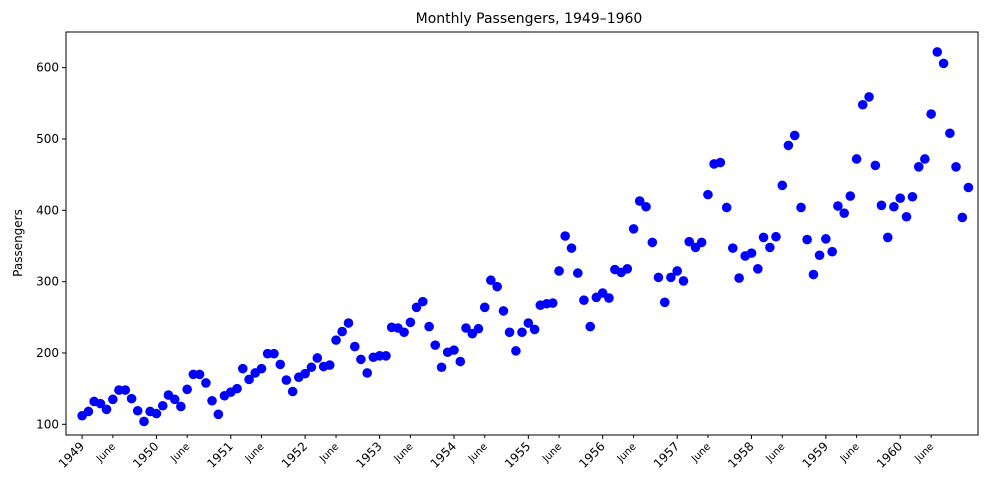 The height and width of the screenshot is (490, 989). Describe the element at coordinates (529, 19) in the screenshot. I see `chart-title: Monthly Passengers, 1949–1960` at that location.